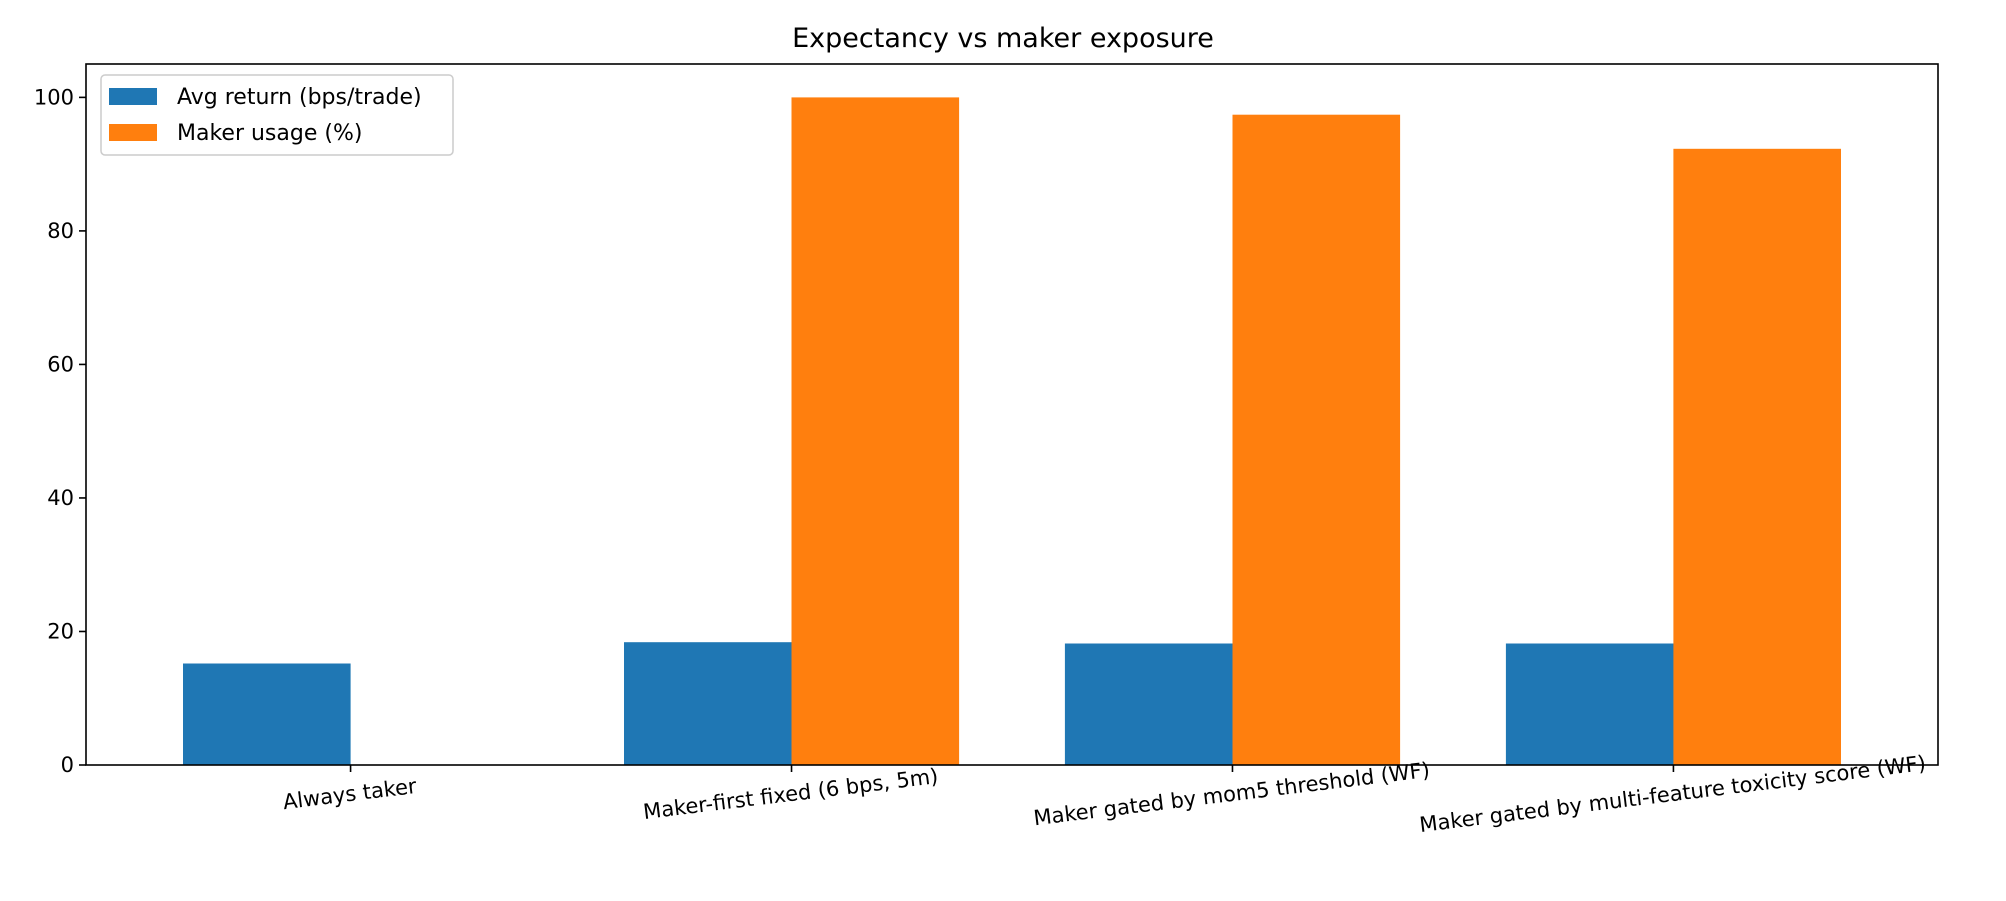 The width and height of the screenshot is (2006, 901). I want to click on y-tick-label: 100, so click(54, 97).